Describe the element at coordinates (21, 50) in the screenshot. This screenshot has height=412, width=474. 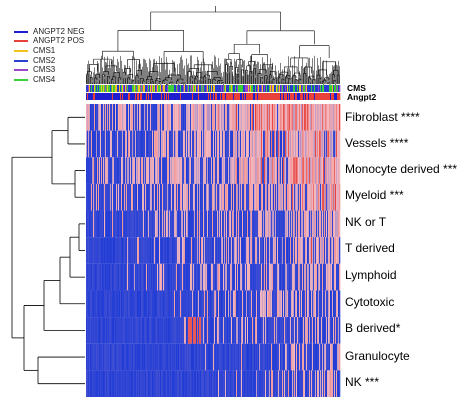
I see `legend-swatch` at that location.